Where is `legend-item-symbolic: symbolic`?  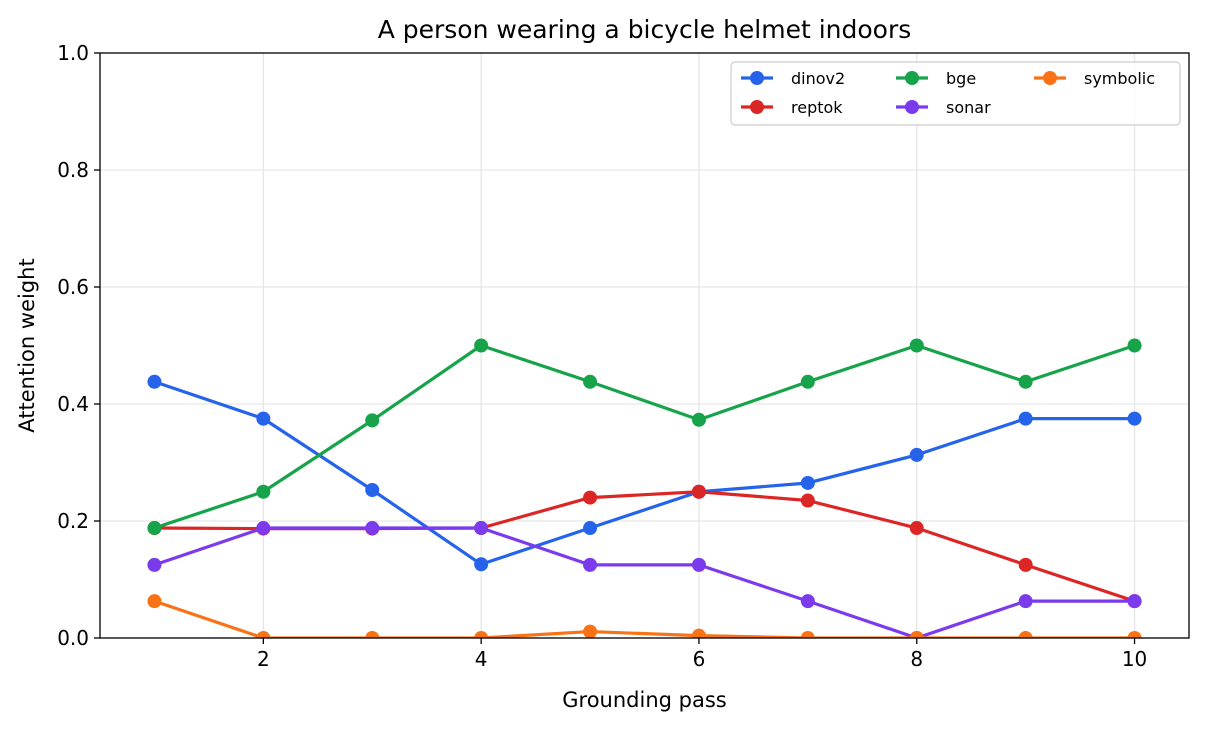 legend-item-symbolic: symbolic is located at coordinates (1094, 78).